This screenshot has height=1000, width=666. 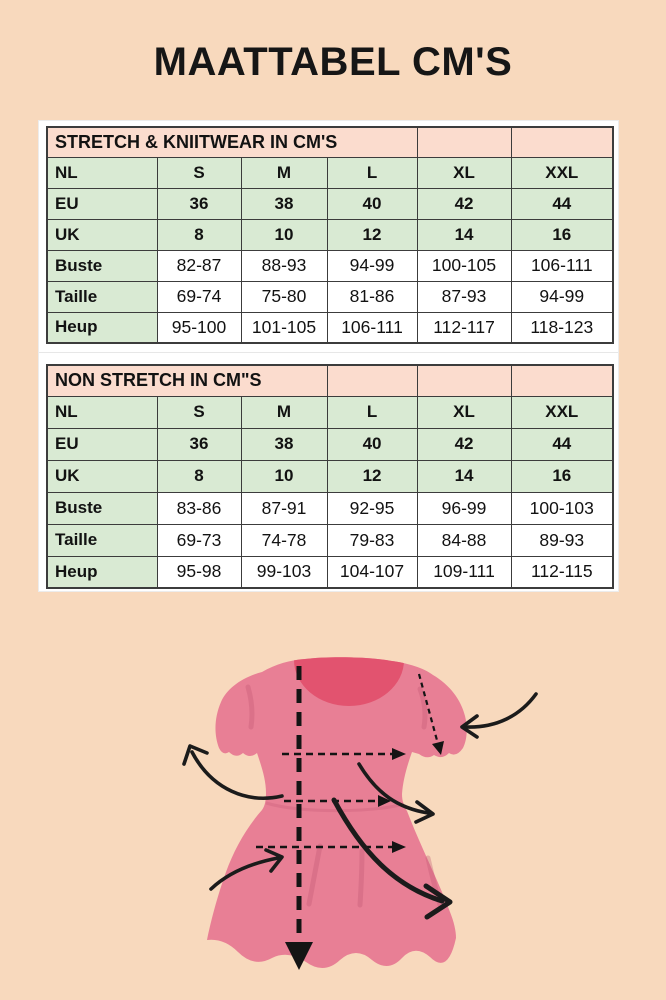 I want to click on heup-arrow-icon, so click(x=246, y=869).